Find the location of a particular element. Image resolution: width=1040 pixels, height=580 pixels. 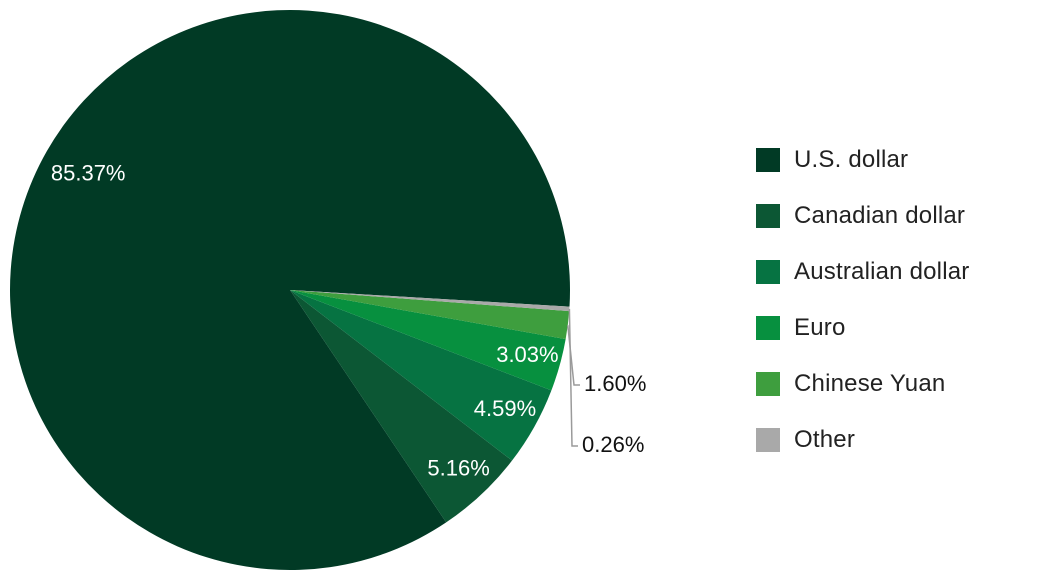

data-label-australian-dollar: 4.59% is located at coordinates (505, 408).